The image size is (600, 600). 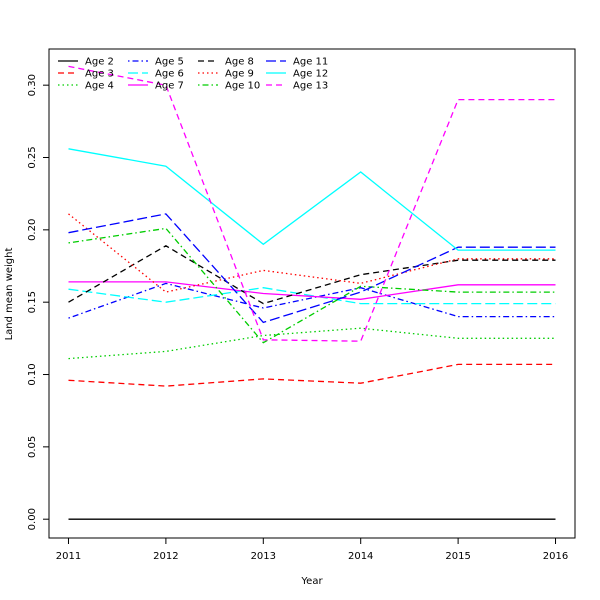 I want to click on legend-label: Age 13, so click(x=310, y=86).